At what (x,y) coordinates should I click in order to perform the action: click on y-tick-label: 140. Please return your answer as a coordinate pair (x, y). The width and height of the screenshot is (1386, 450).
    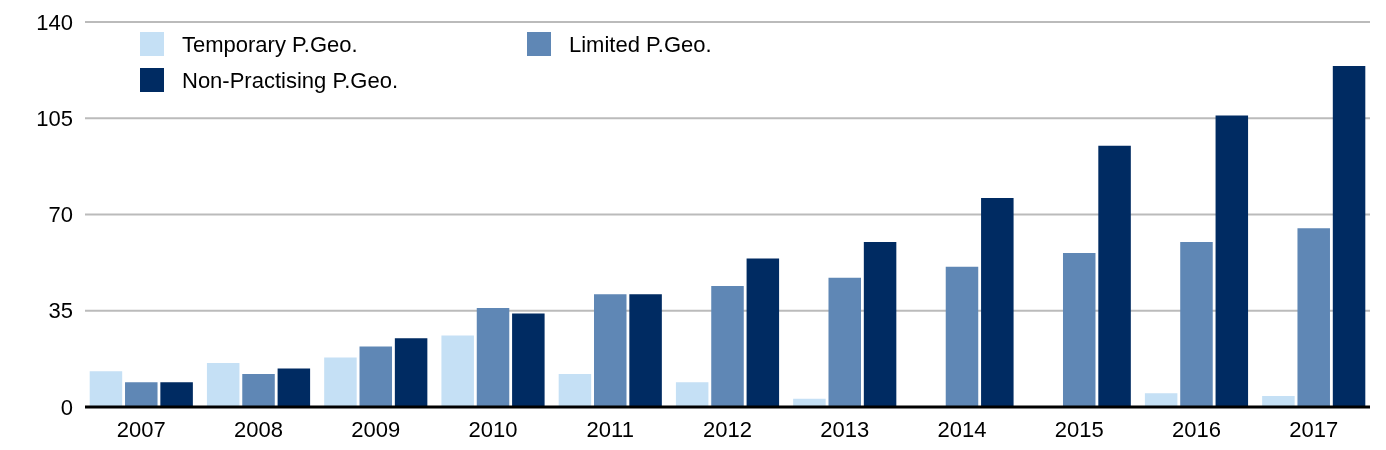
    Looking at the image, I should click on (54, 22).